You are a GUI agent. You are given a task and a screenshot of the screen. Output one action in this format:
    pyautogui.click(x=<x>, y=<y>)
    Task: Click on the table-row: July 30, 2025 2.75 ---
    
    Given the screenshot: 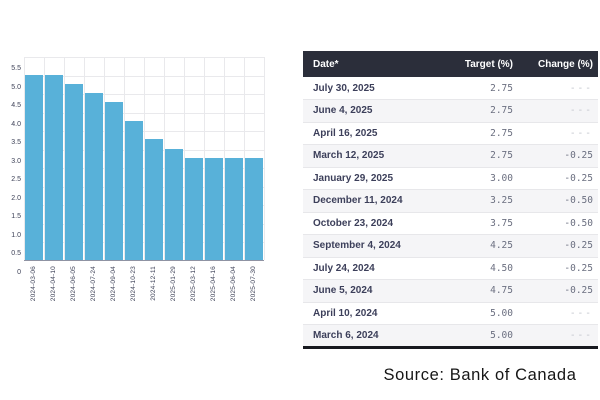 What is the action you would take?
    pyautogui.click(x=450, y=88)
    